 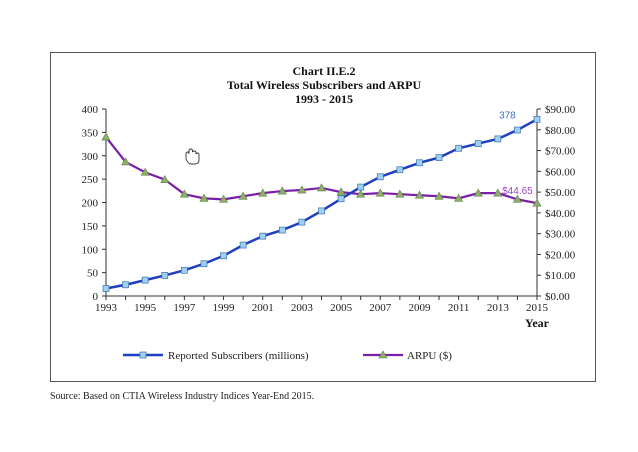 What do you see at coordinates (380, 308) in the screenshot?
I see `x-tick-label: 2007` at bounding box center [380, 308].